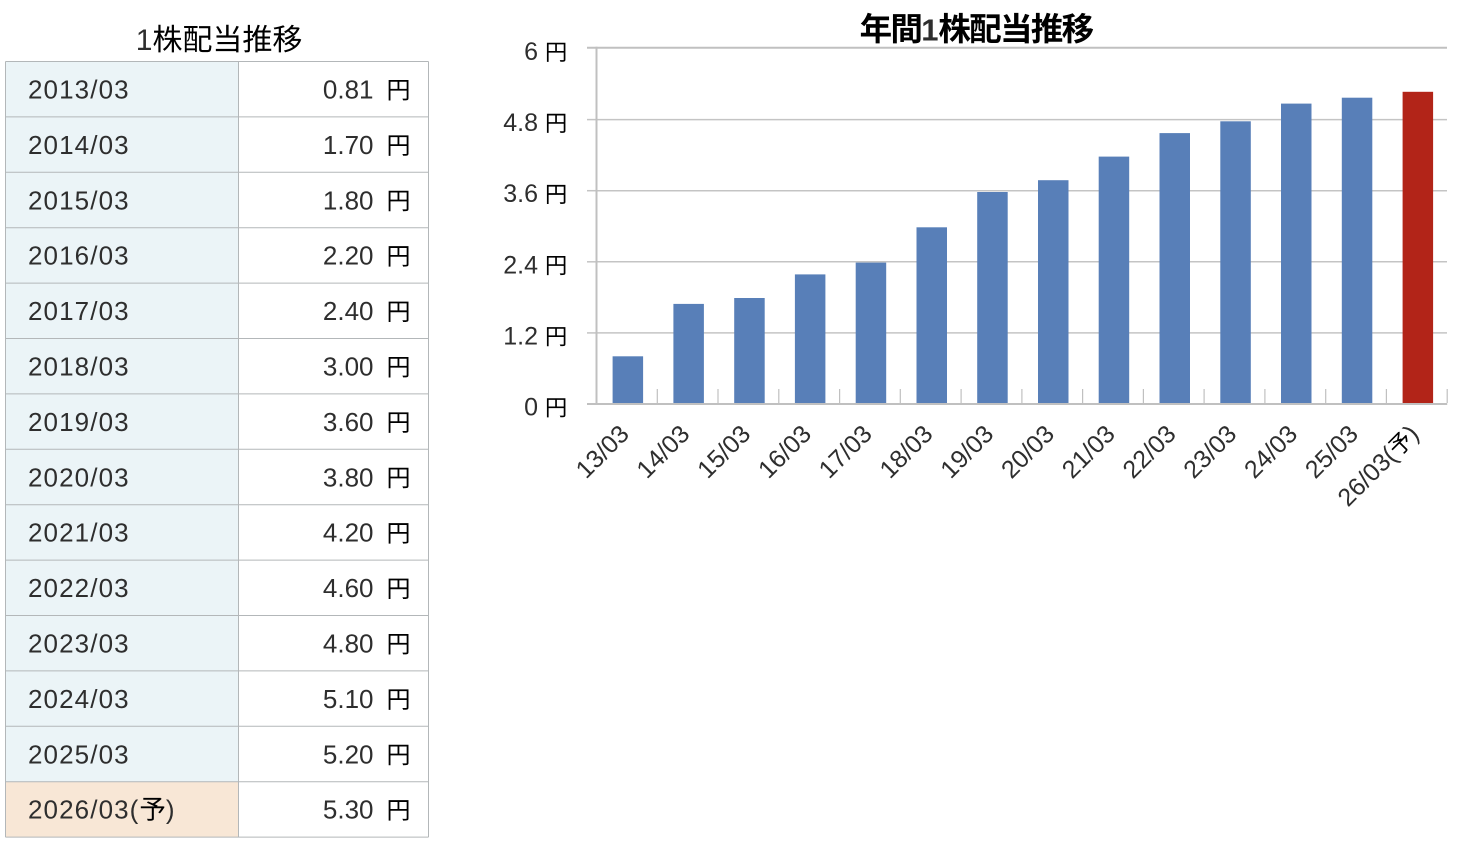  Describe the element at coordinates (348, 644) in the screenshot. I see `svg-text: 4.80` at that location.